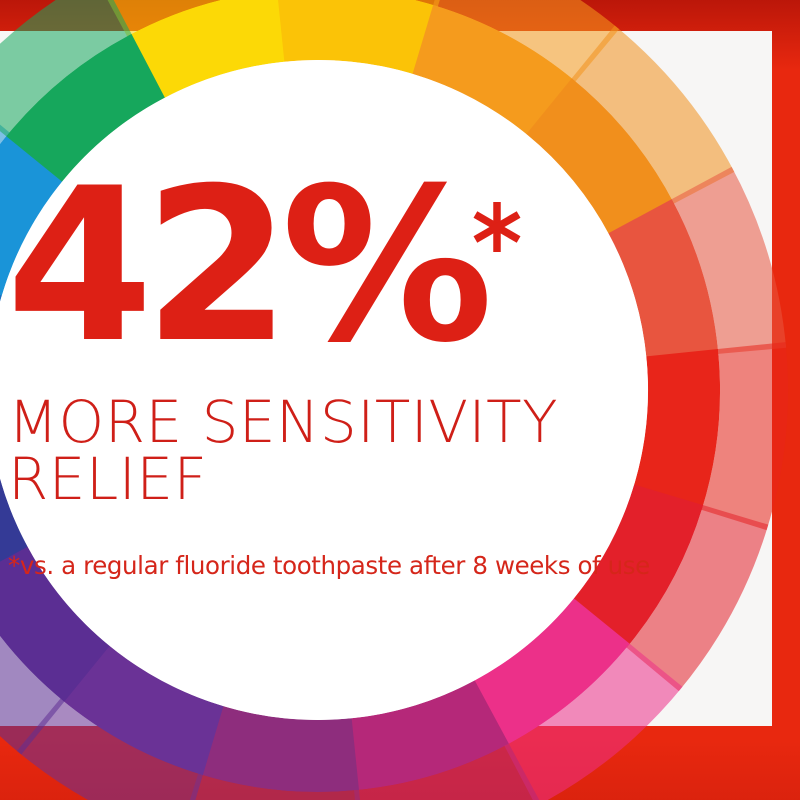  What do you see at coordinates (600, 157) in the screenshot?
I see `ring-inner-segment-deep-orange` at bounding box center [600, 157].